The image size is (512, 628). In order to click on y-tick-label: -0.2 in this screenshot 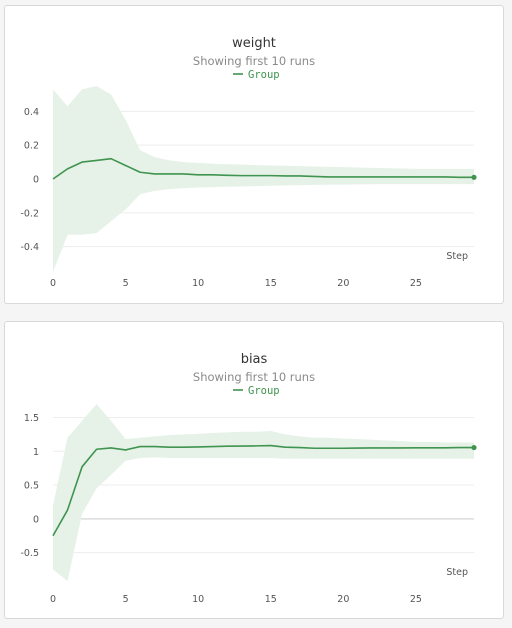, I will do `click(29, 213)`.